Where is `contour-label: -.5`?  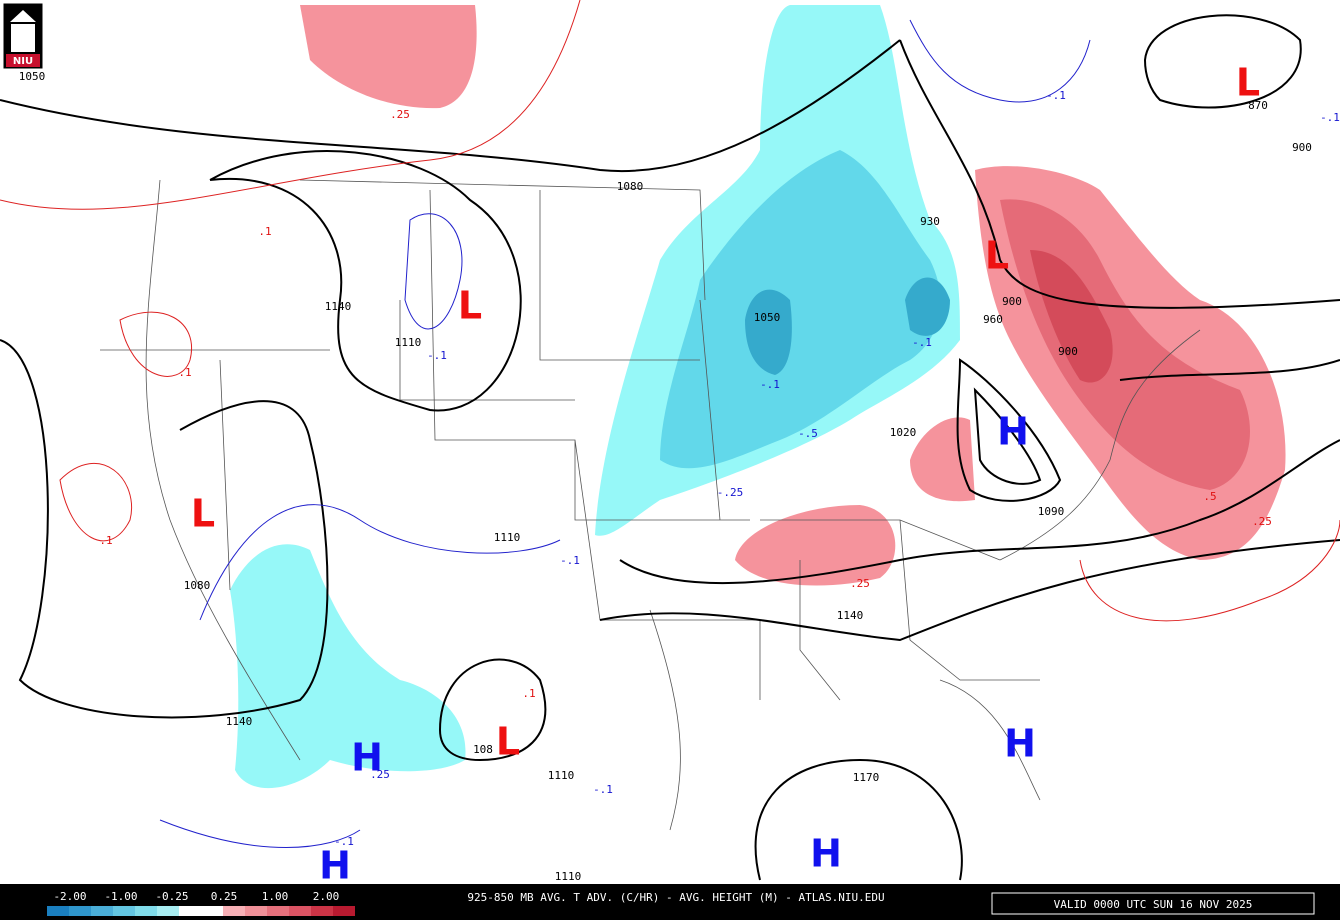 contour-label: -.5 is located at coordinates (808, 433).